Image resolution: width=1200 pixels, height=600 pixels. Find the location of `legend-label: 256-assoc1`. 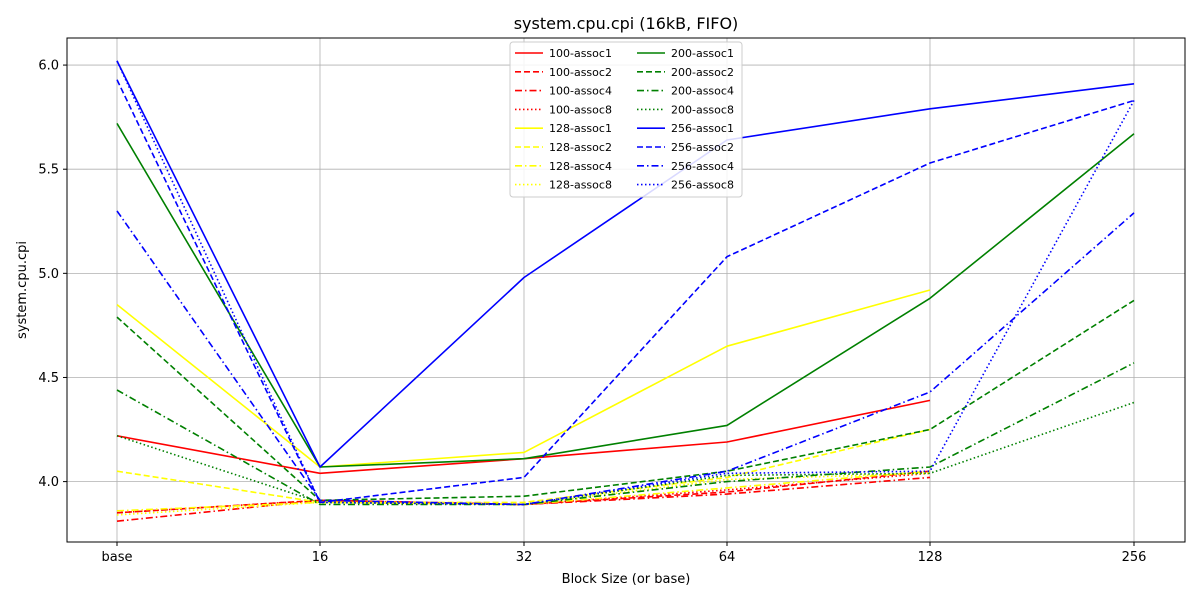

legend-label: 256-assoc1 is located at coordinates (702, 128).